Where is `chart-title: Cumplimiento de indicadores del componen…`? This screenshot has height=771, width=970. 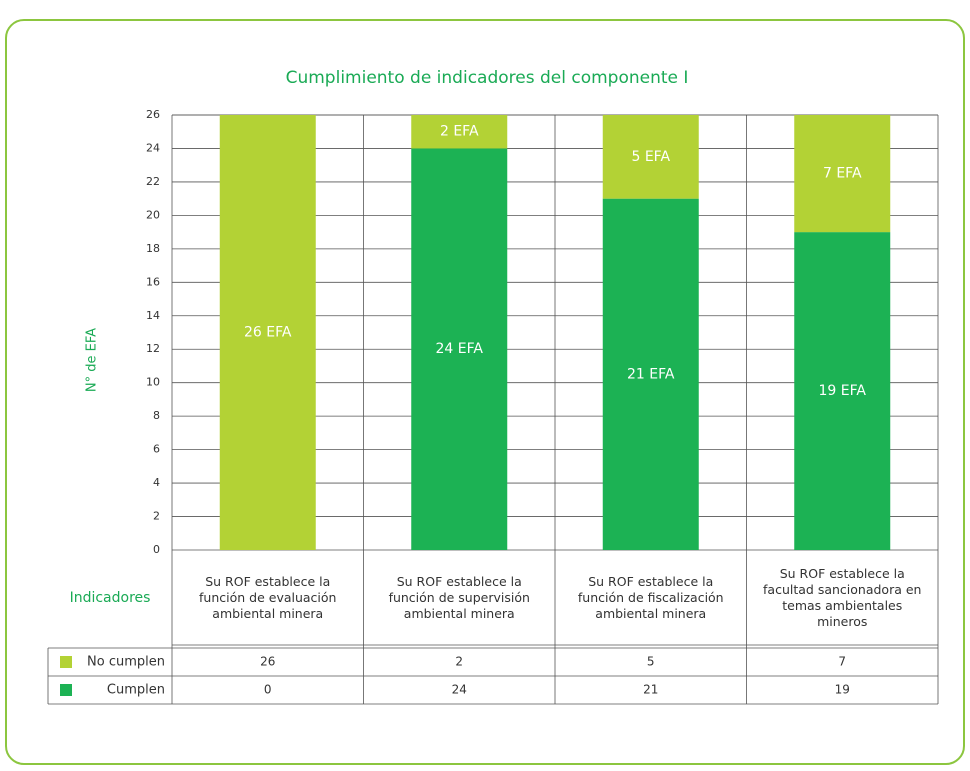
chart-title: Cumplimiento de indicadores del componen… is located at coordinates (487, 78).